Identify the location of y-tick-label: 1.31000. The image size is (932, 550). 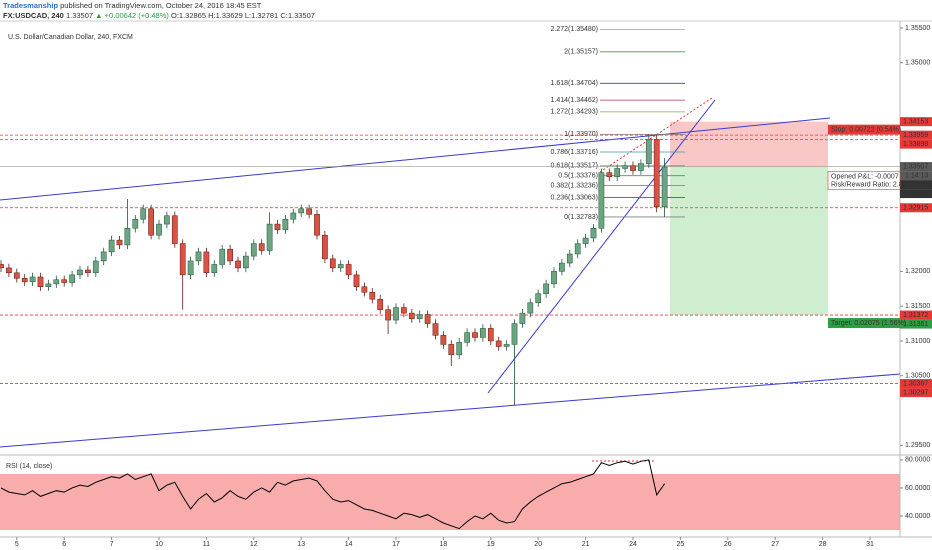
(917, 341).